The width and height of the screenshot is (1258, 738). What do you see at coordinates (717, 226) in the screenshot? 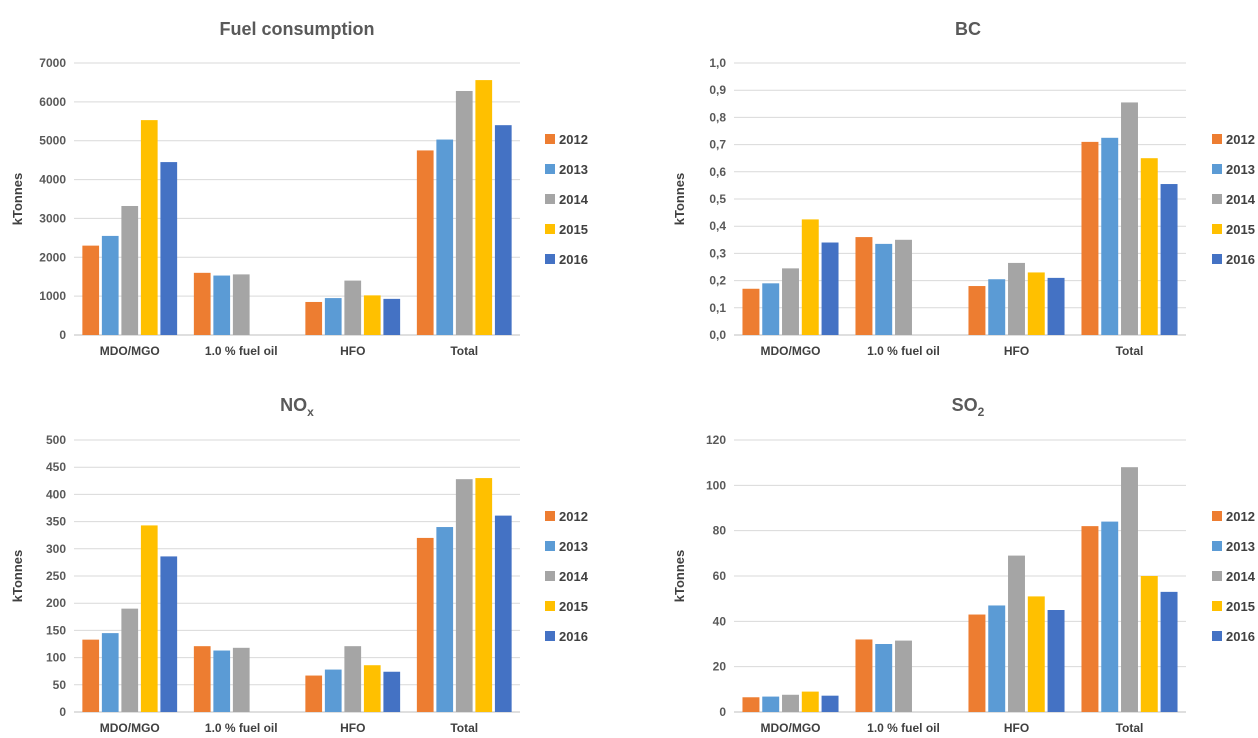
I see `y-tick-label: 0,4` at bounding box center [717, 226].